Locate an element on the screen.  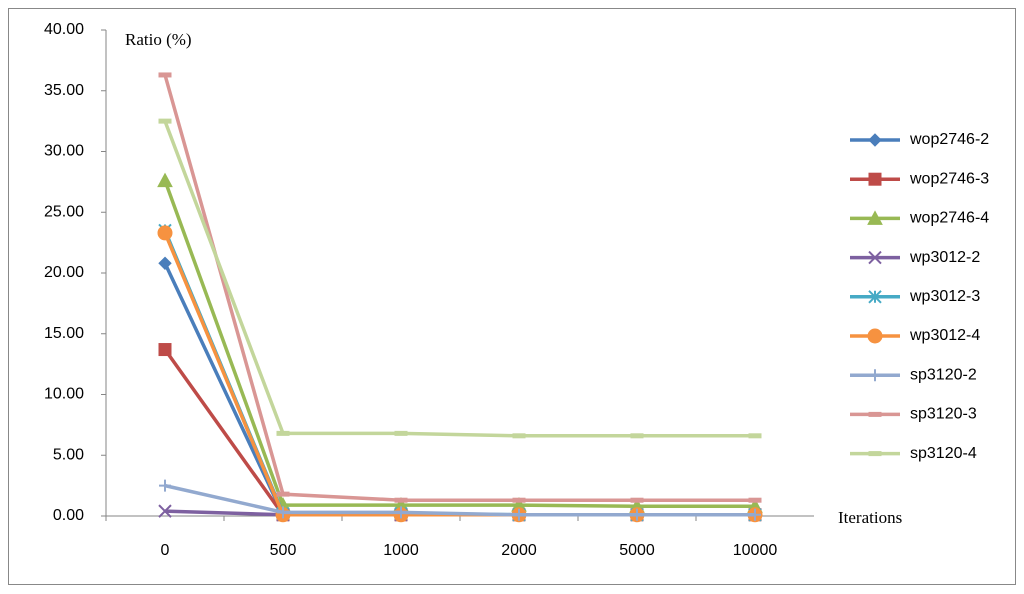
legend-label: sp3120-4 is located at coordinates (943, 453).